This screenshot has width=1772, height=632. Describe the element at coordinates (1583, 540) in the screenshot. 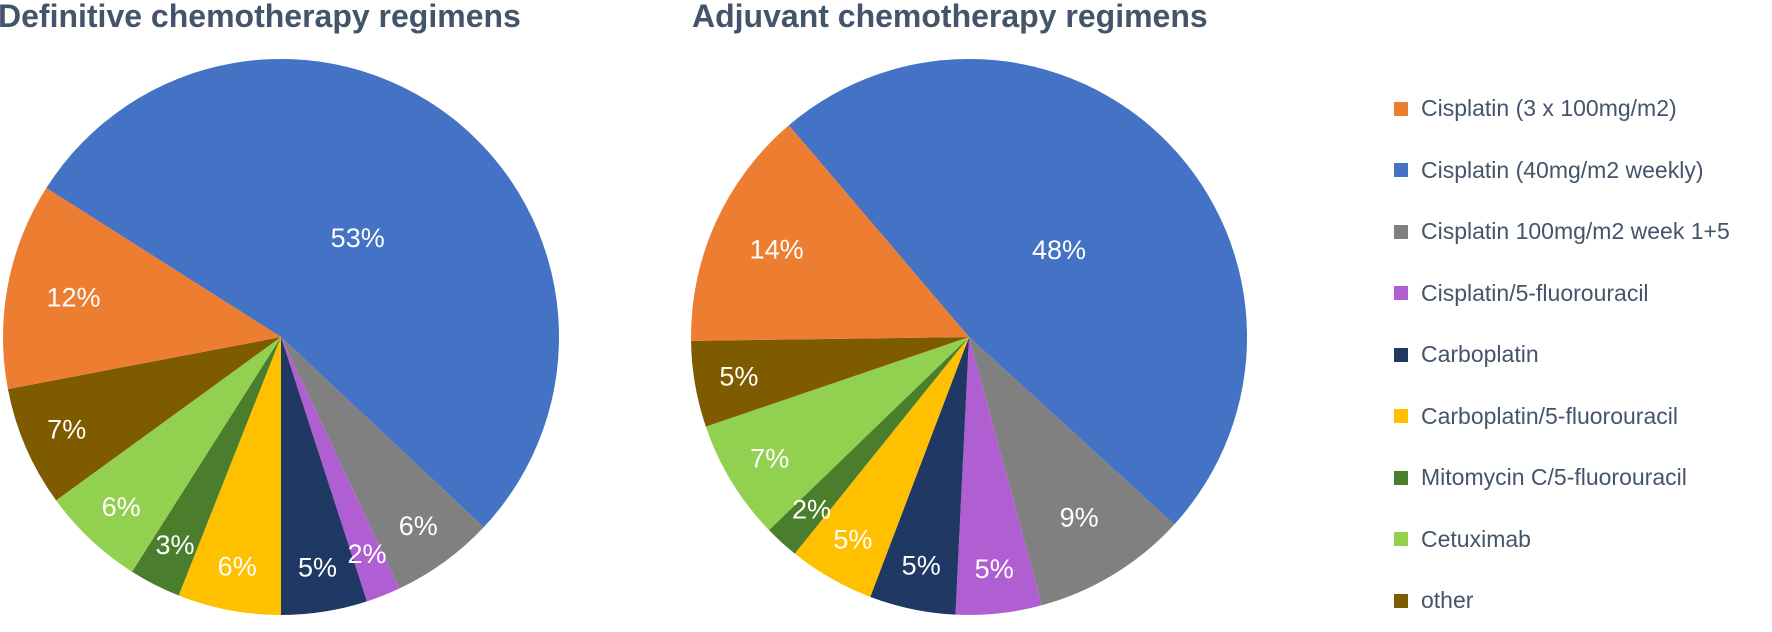

I see `legend-item-cetuximab: Cetuximab` at that location.